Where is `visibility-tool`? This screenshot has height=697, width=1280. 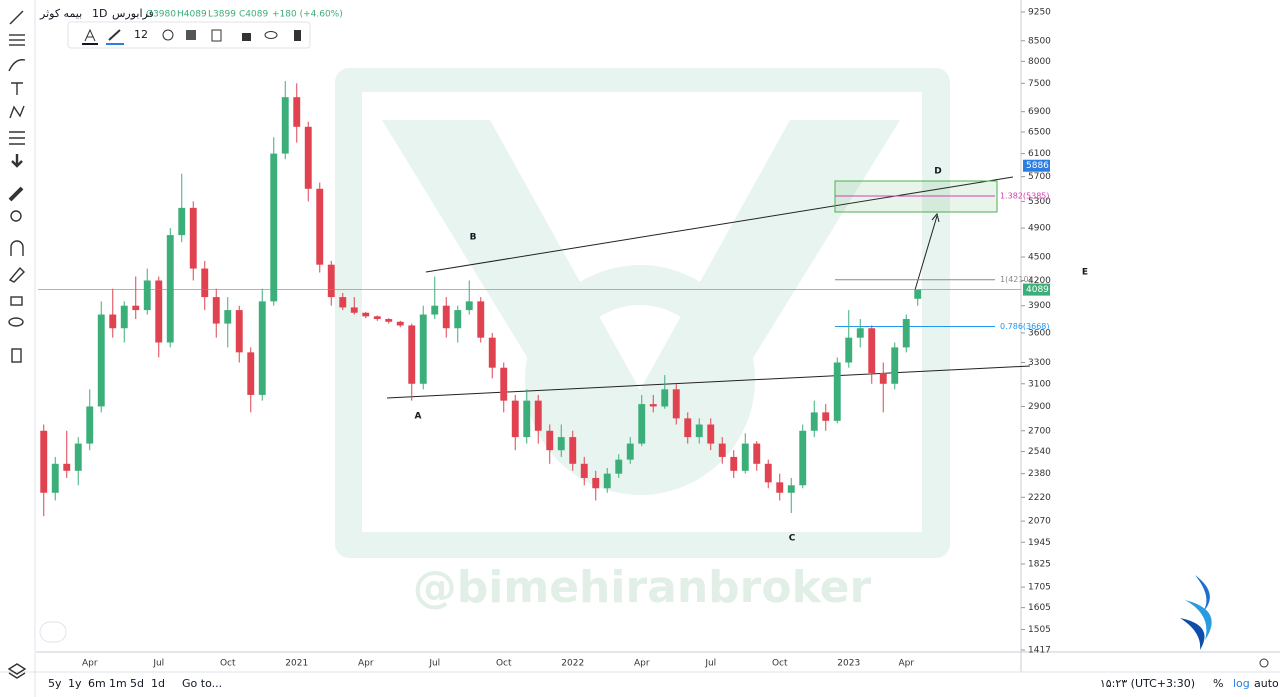
visibility-tool is located at coordinates (16, 322).